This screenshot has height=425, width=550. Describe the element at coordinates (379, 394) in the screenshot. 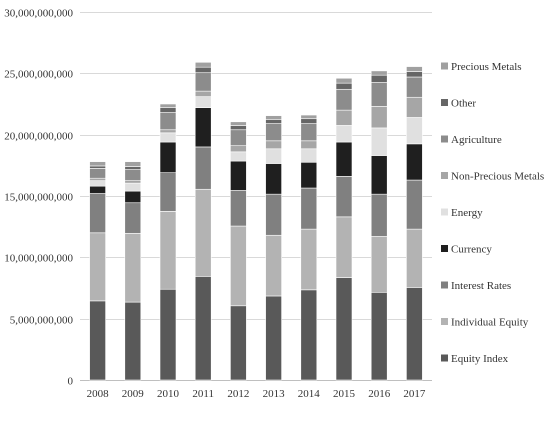

I see `x-tick-label: 2016` at that location.